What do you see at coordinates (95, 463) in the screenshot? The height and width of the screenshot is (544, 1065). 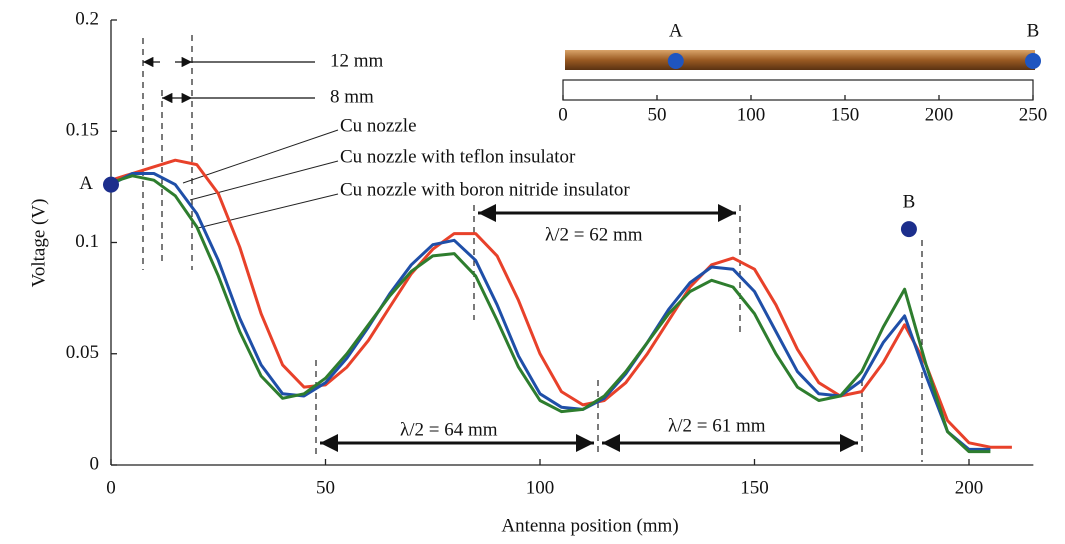 I see `y-tick-label: 0` at bounding box center [95, 463].